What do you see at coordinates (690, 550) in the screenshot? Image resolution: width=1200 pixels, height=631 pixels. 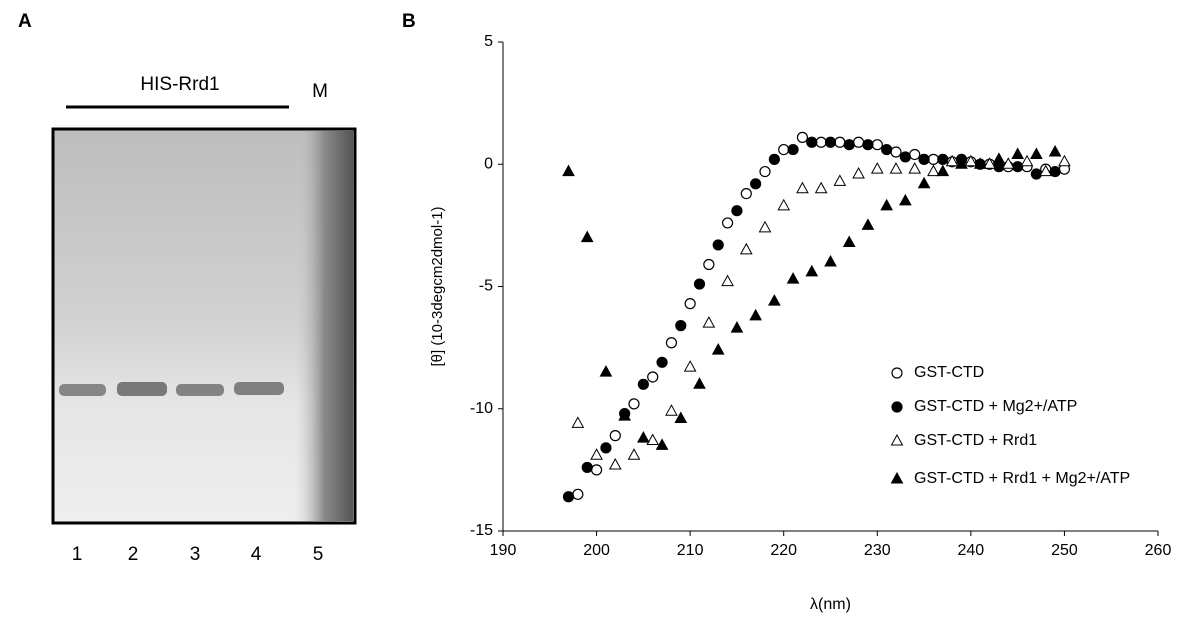 I see `x-tick-label: 210` at bounding box center [690, 550].